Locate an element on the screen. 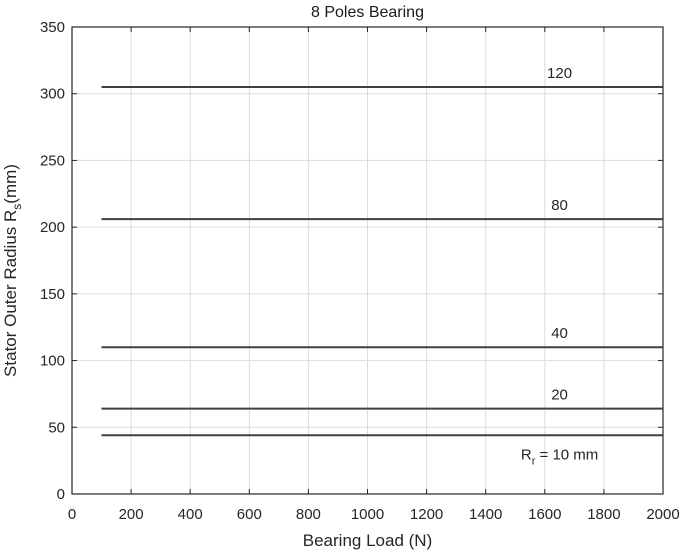 The width and height of the screenshot is (685, 553). x-tick-label: 2000 is located at coordinates (662, 514).